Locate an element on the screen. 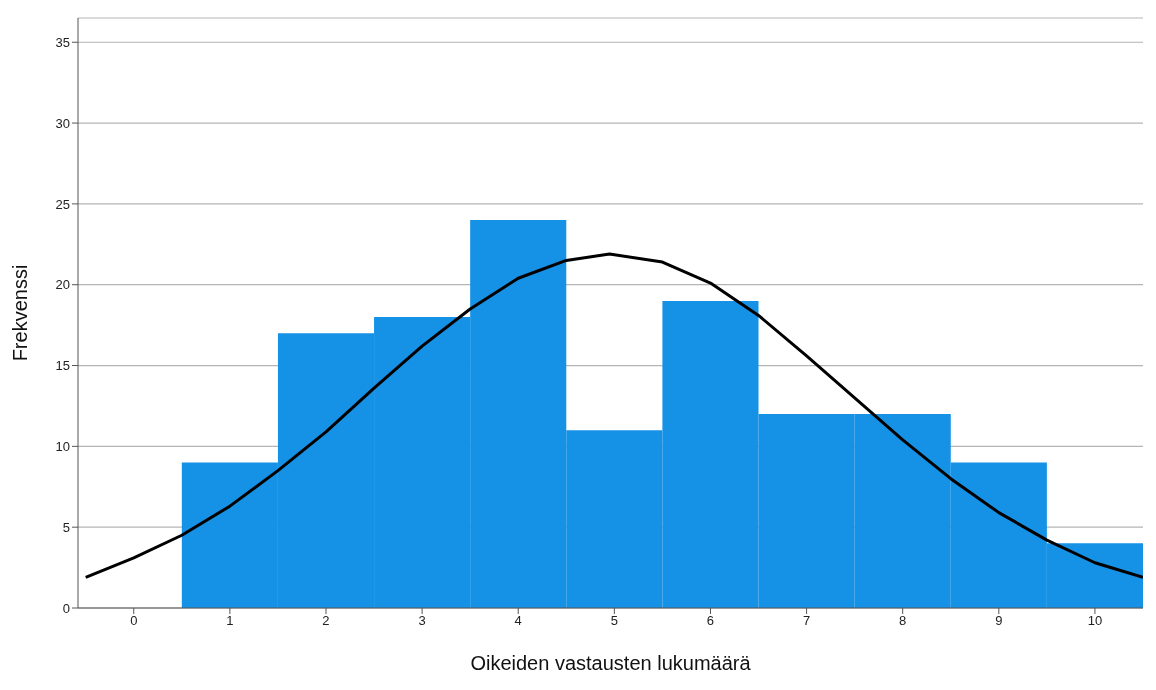  x-axis-title: Oikeiden vastausten lukumäärä is located at coordinates (611, 663).